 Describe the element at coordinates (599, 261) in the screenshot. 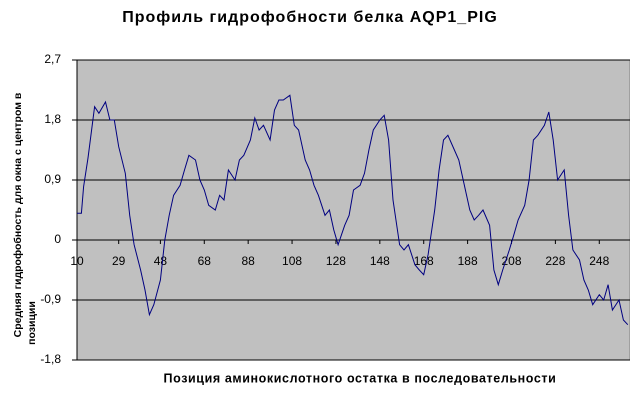

I see `x-tick-label: 248` at that location.